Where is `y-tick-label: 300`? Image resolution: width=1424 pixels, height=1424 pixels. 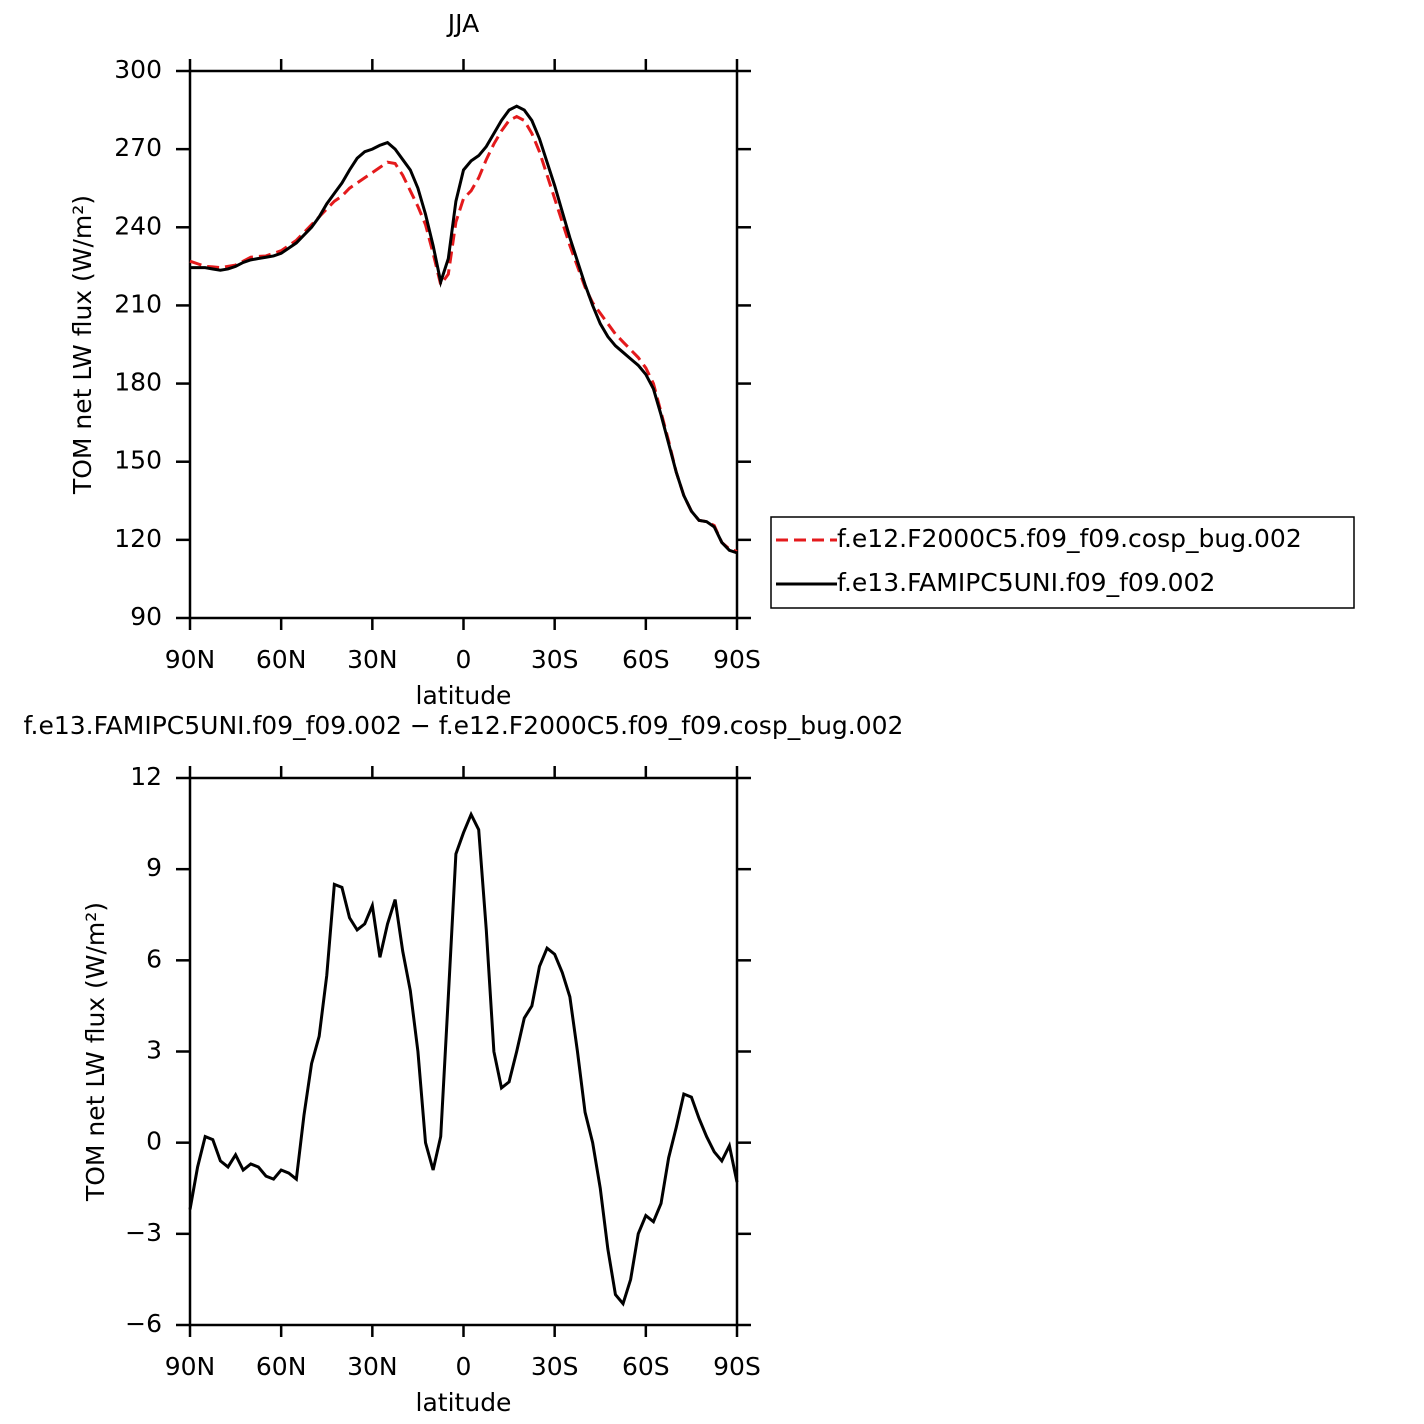
y-tick-label: 300 is located at coordinates (138, 69).